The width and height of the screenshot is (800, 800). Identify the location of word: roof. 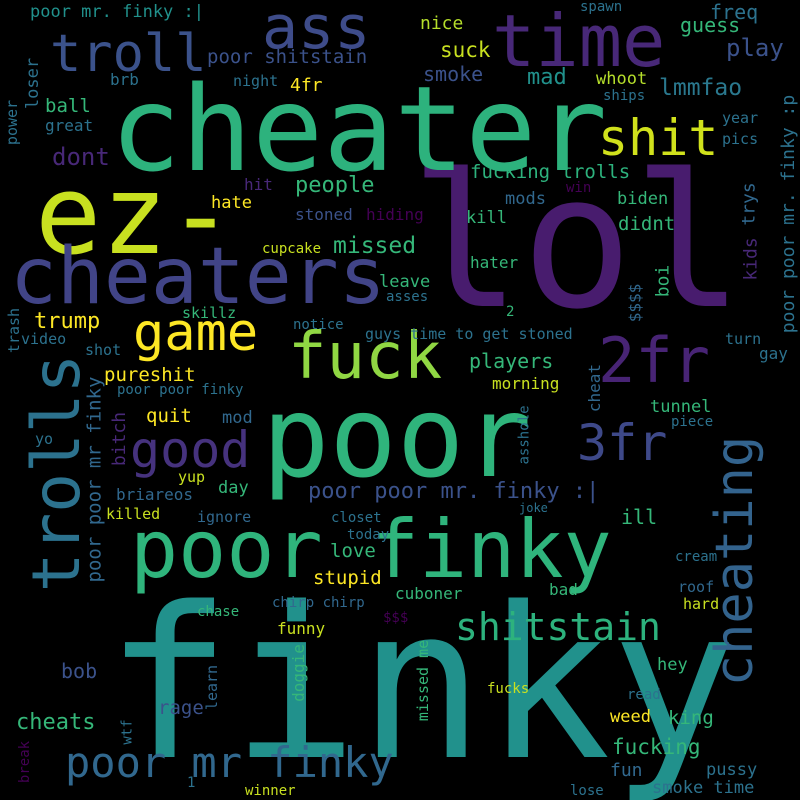
(696, 587).